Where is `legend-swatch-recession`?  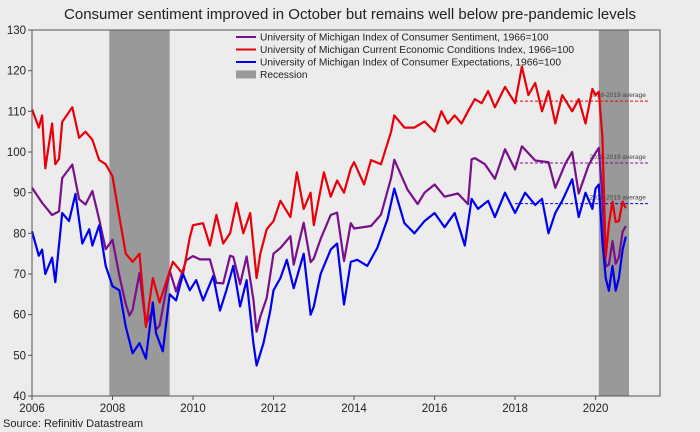
legend-swatch-recession is located at coordinates (246, 74).